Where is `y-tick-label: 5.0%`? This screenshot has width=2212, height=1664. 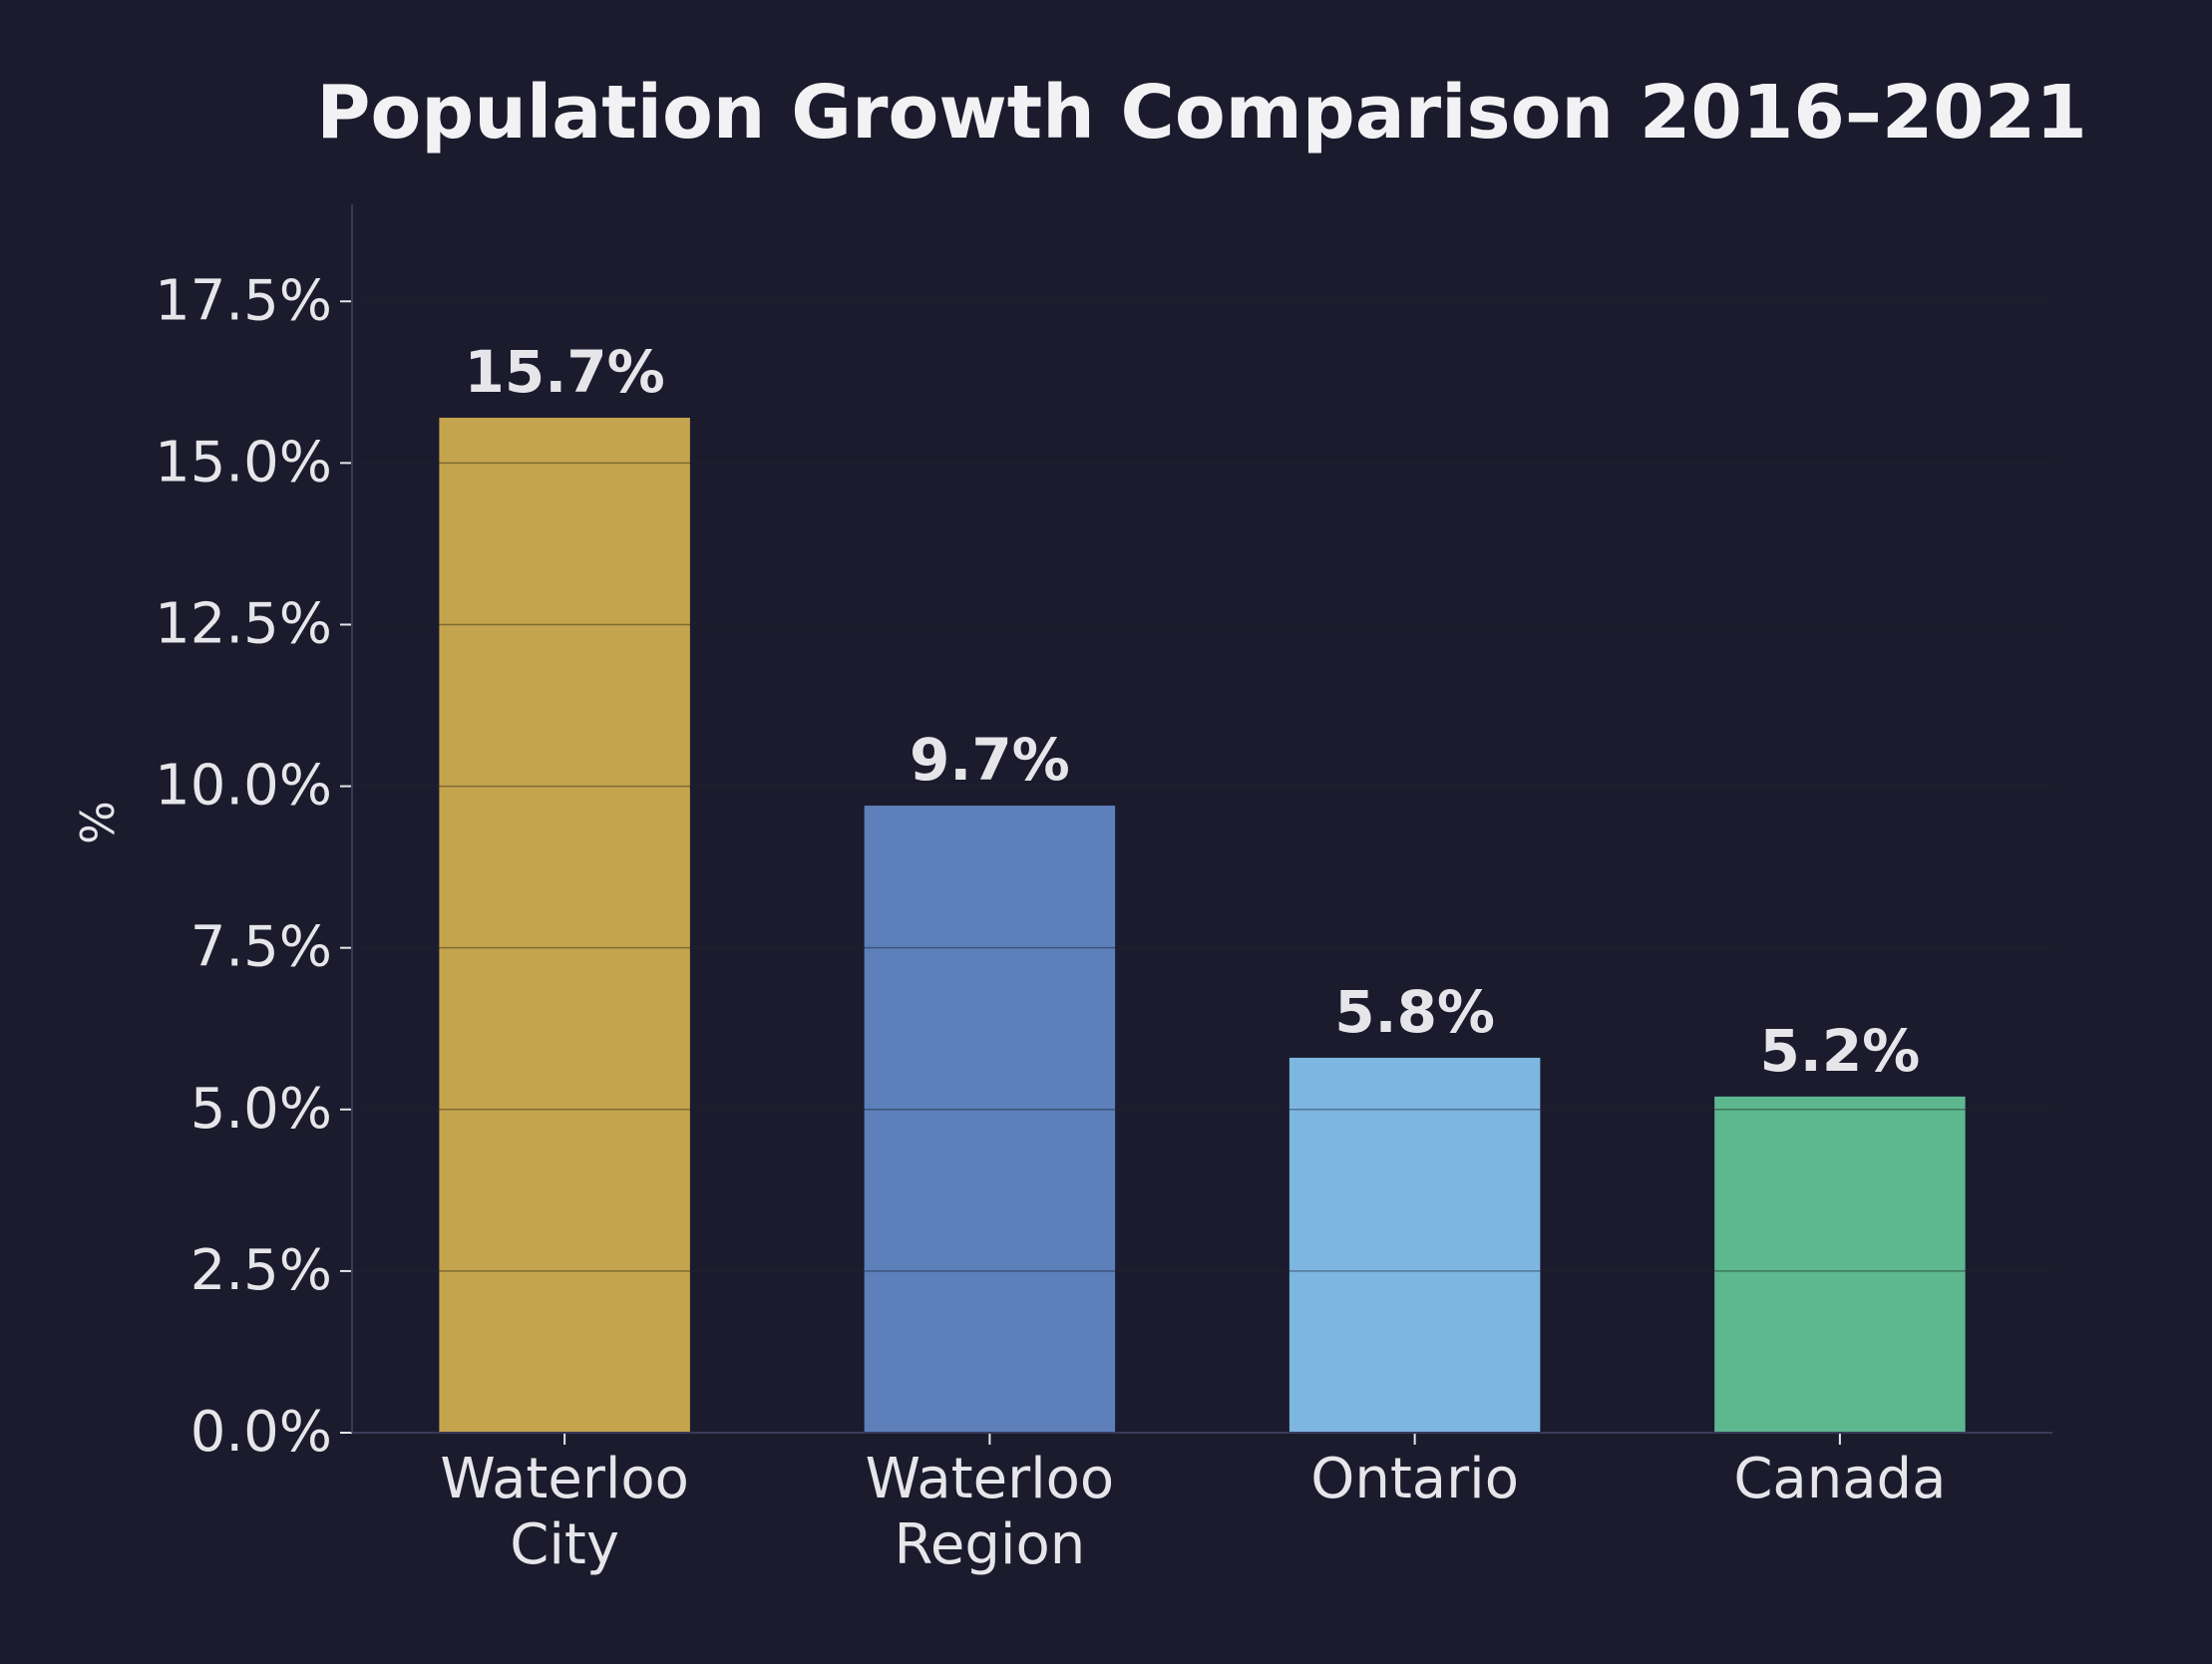
y-tick-label: 5.0% is located at coordinates (261, 1109).